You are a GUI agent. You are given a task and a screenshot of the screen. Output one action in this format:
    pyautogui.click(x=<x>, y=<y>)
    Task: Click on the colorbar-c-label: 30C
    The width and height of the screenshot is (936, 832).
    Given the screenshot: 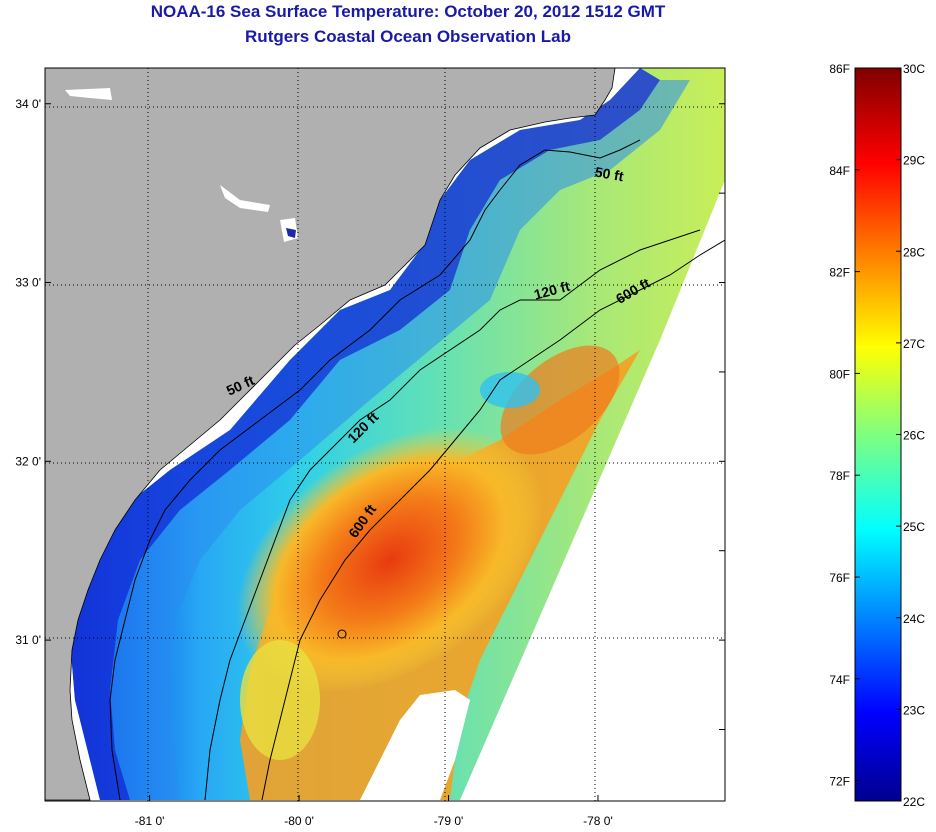 What is the action you would take?
    pyautogui.click(x=914, y=69)
    